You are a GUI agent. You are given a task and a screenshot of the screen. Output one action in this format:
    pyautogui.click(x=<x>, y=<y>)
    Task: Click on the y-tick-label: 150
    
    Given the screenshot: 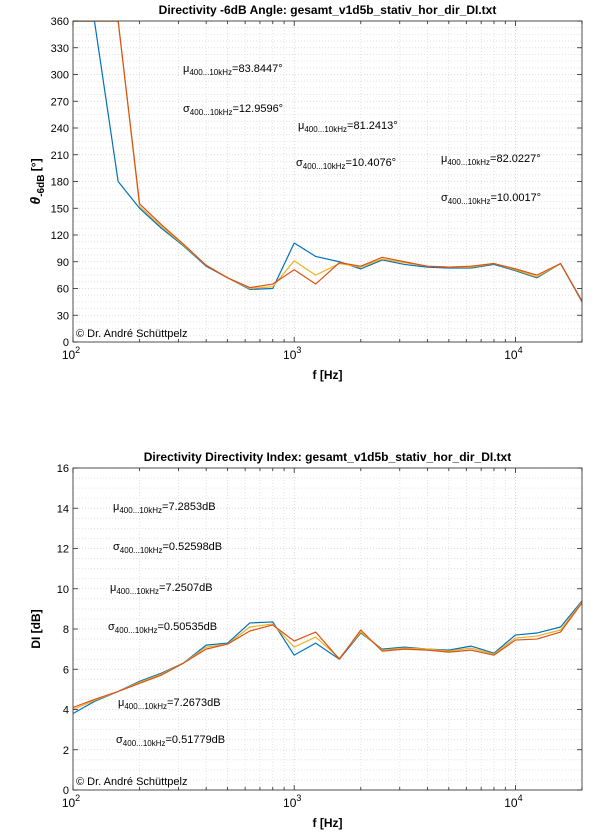 What is the action you would take?
    pyautogui.click(x=60, y=209)
    